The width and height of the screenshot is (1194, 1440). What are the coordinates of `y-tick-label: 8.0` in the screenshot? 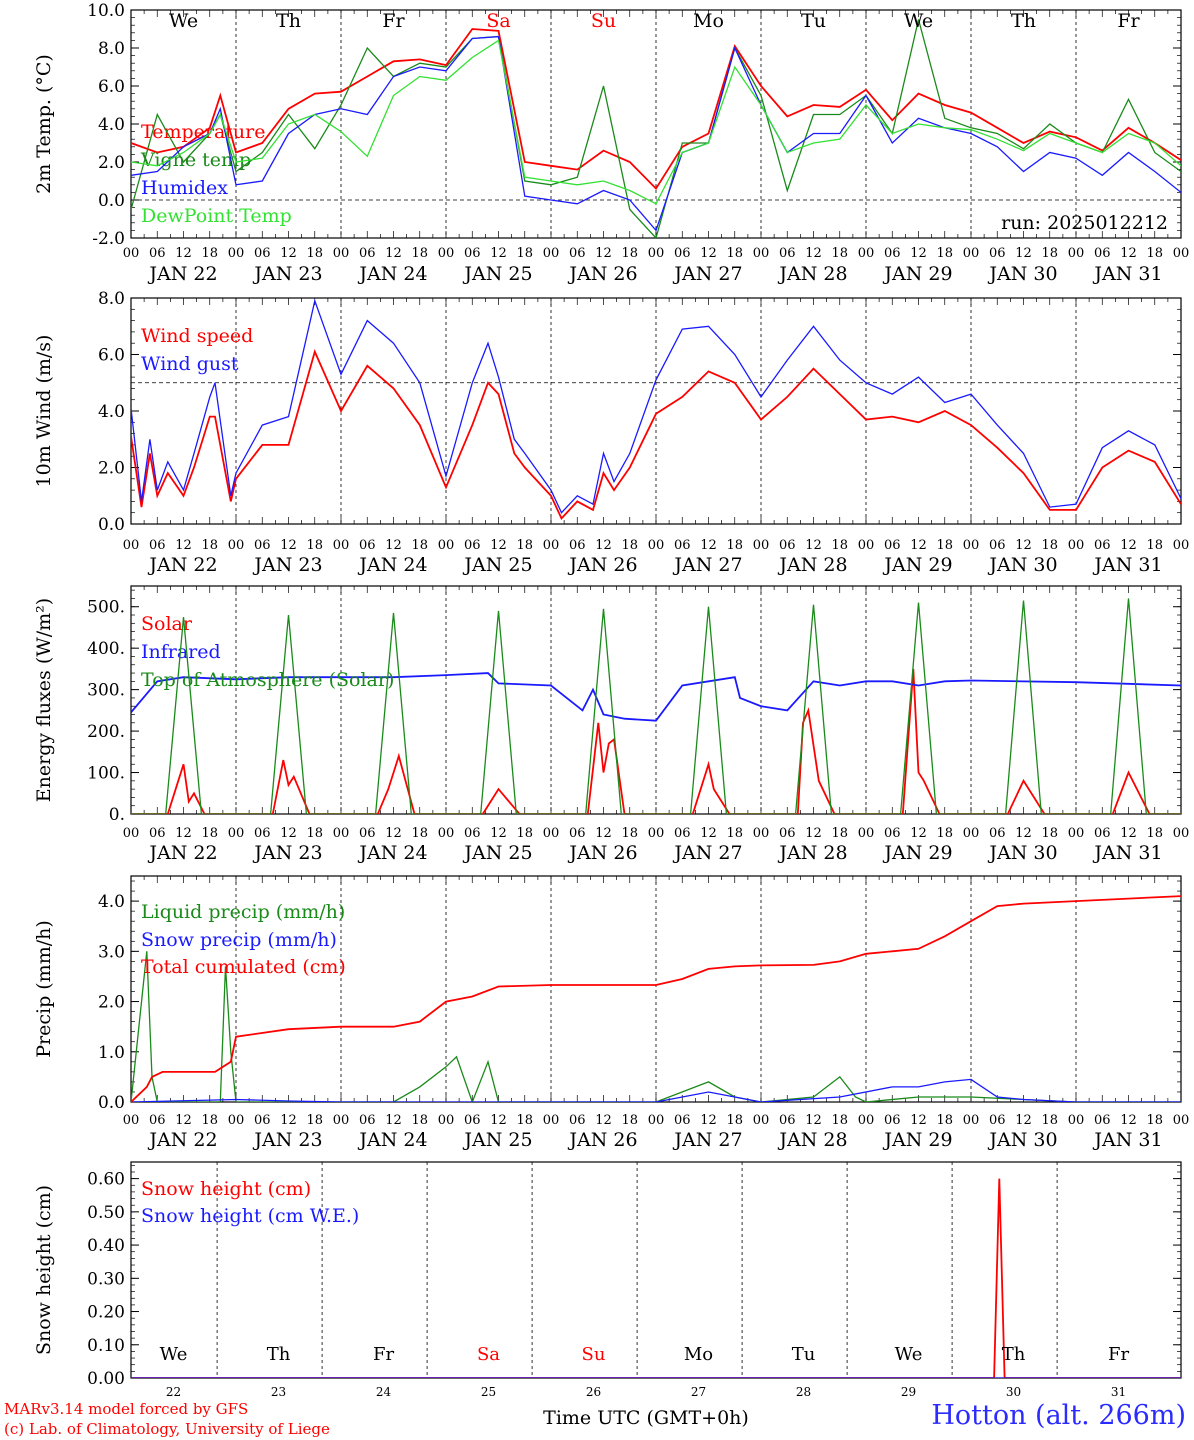 It's located at (111, 49).